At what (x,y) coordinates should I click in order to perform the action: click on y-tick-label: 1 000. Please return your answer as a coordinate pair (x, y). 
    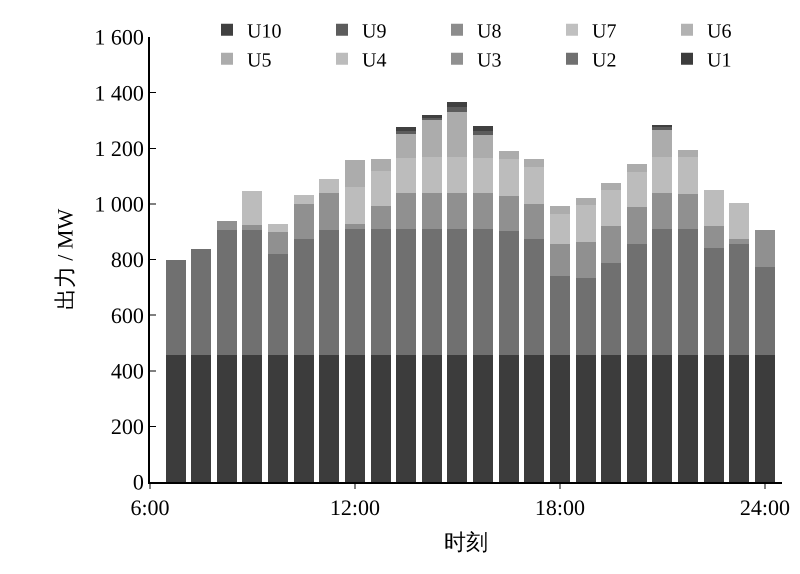
    Looking at the image, I should click on (119, 204).